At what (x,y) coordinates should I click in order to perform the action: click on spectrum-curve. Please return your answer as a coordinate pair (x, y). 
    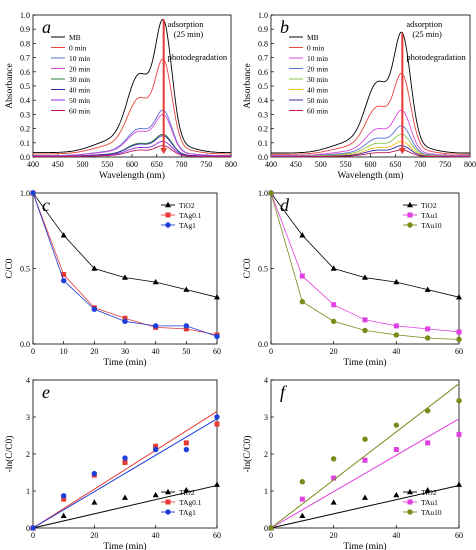
    Looking at the image, I should click on (370, 132).